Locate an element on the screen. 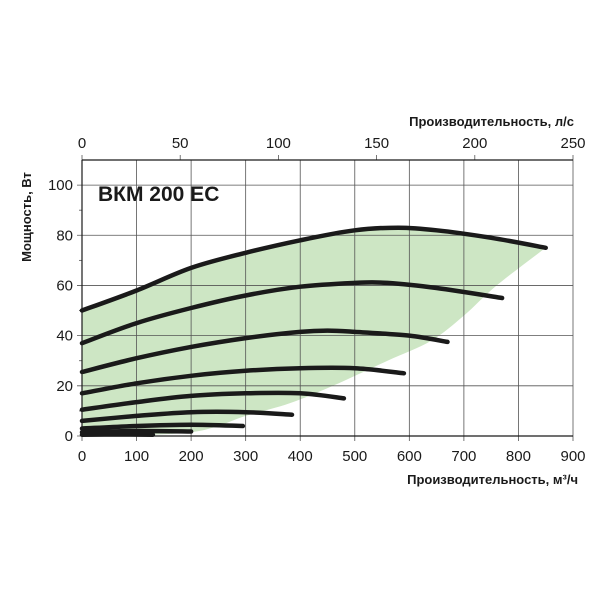 This screenshot has height=600, width=600. x-tick-label: 200 is located at coordinates (191, 456).